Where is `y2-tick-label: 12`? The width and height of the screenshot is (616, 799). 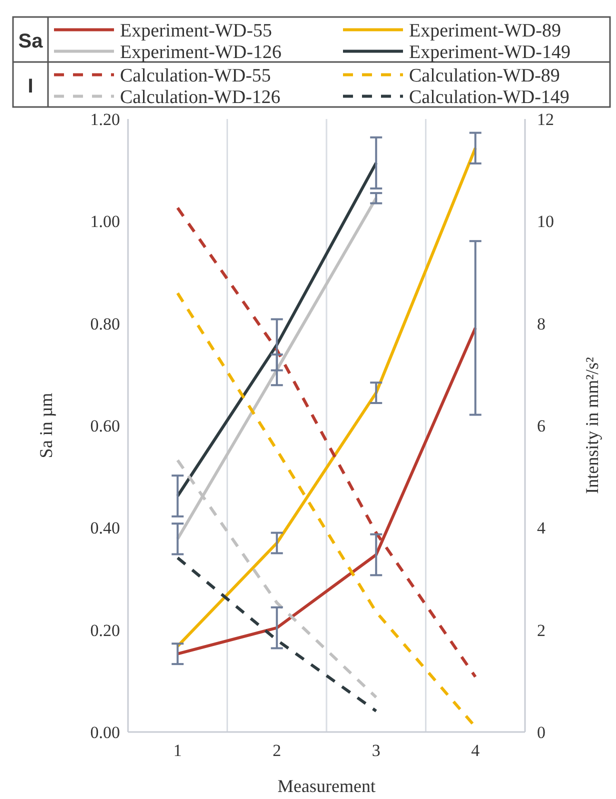 y2-tick-label: 12 is located at coordinates (545, 119).